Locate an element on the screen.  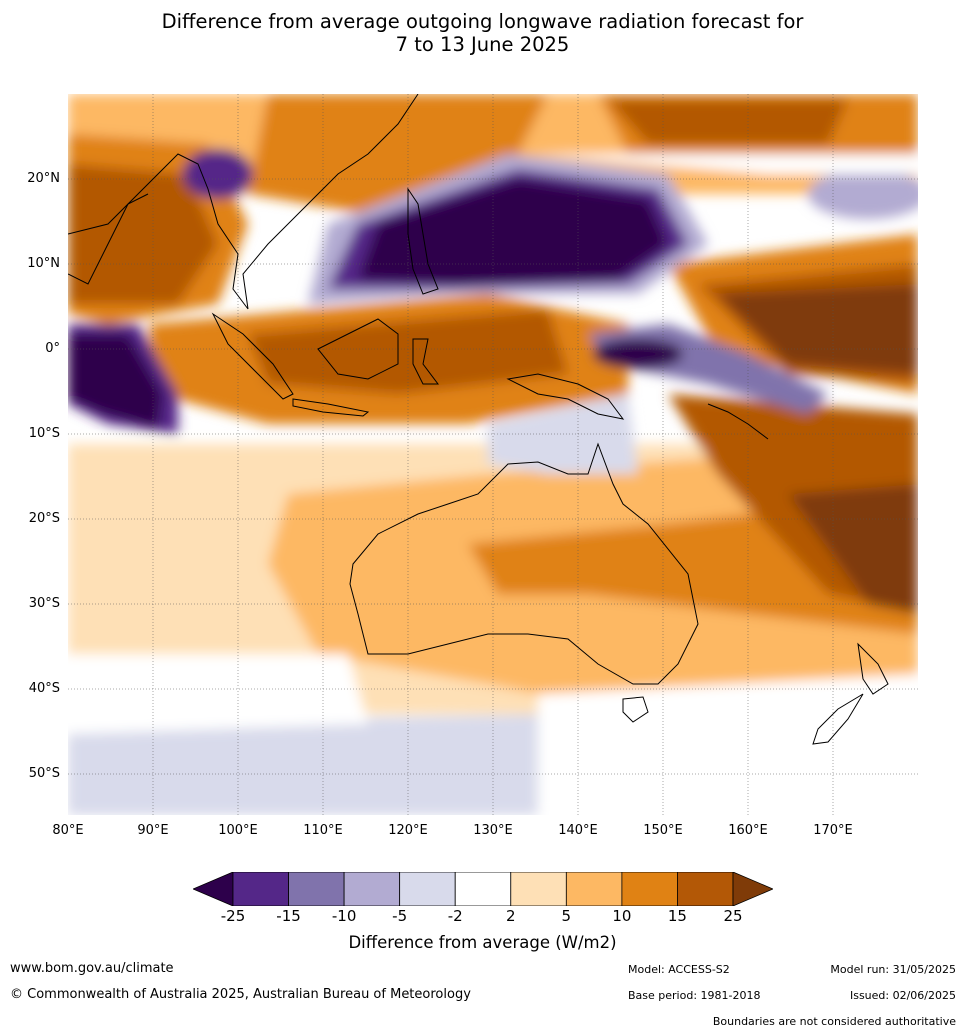
lon-label-160e: 160°E is located at coordinates (748, 830).